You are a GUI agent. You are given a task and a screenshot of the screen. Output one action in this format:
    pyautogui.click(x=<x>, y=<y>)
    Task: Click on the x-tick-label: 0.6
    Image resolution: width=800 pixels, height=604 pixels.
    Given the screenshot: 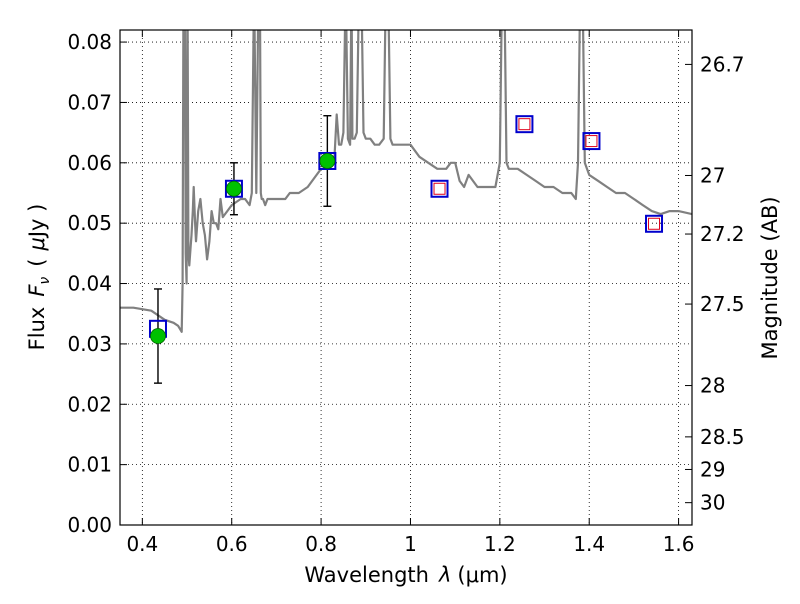 What is the action you would take?
    pyautogui.click(x=232, y=544)
    